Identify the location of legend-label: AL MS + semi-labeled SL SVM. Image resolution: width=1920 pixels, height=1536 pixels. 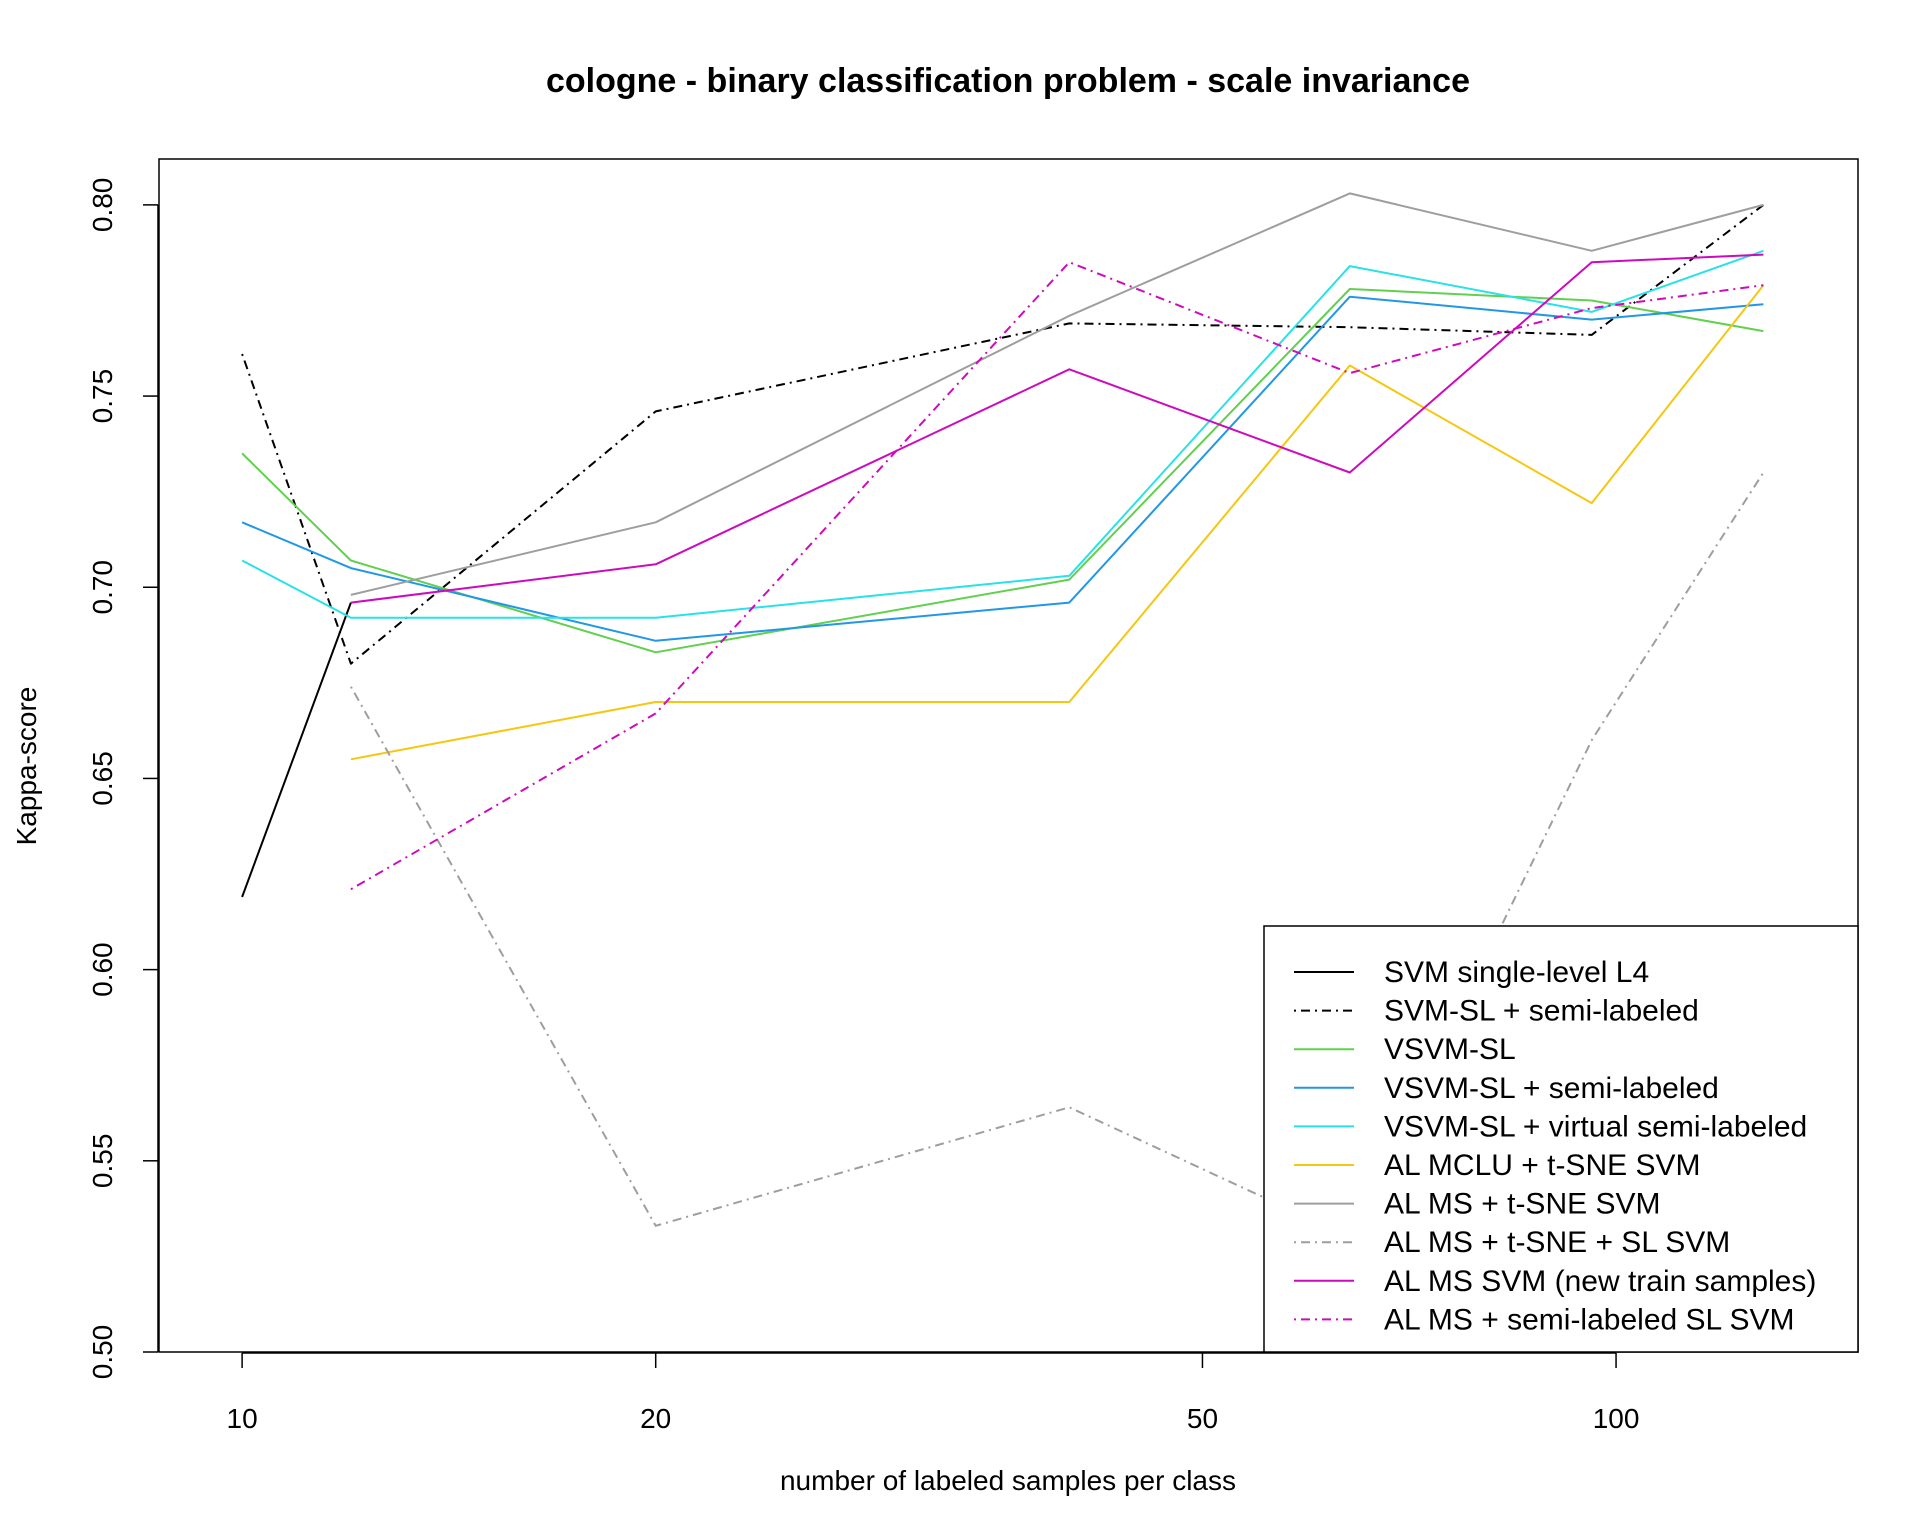
(1589, 1319).